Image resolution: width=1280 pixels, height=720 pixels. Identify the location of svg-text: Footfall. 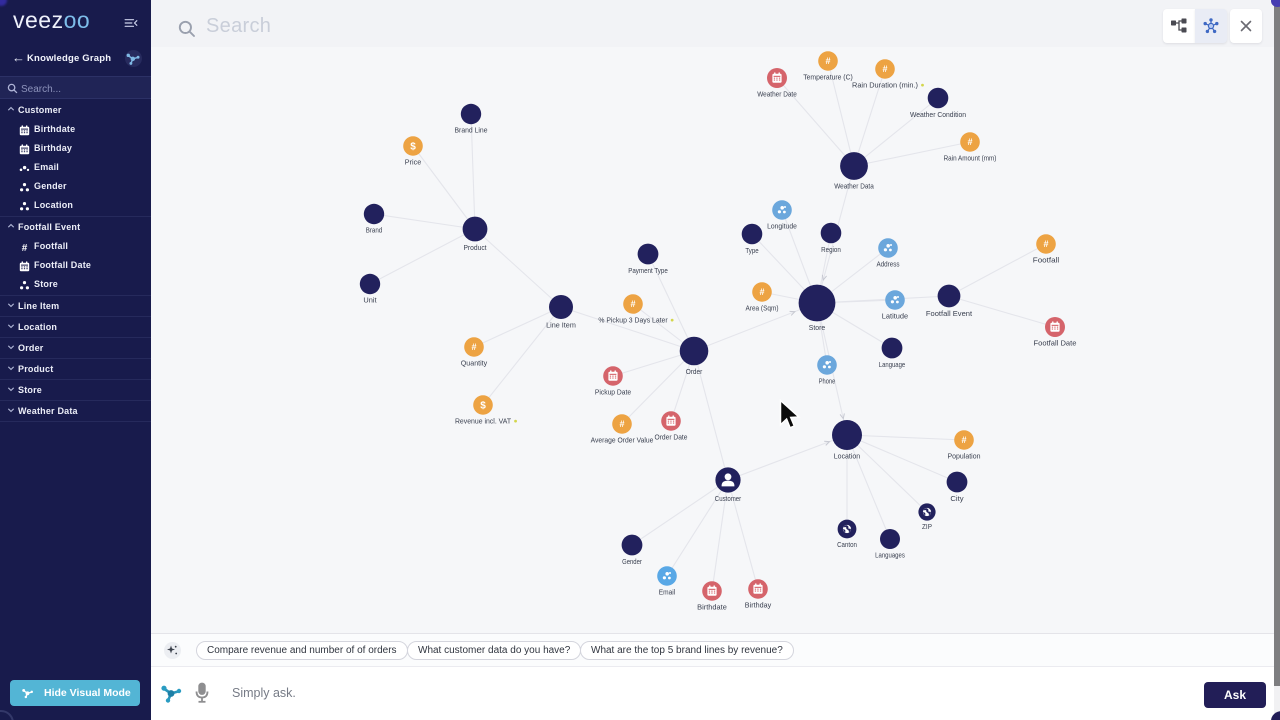
(1046, 259).